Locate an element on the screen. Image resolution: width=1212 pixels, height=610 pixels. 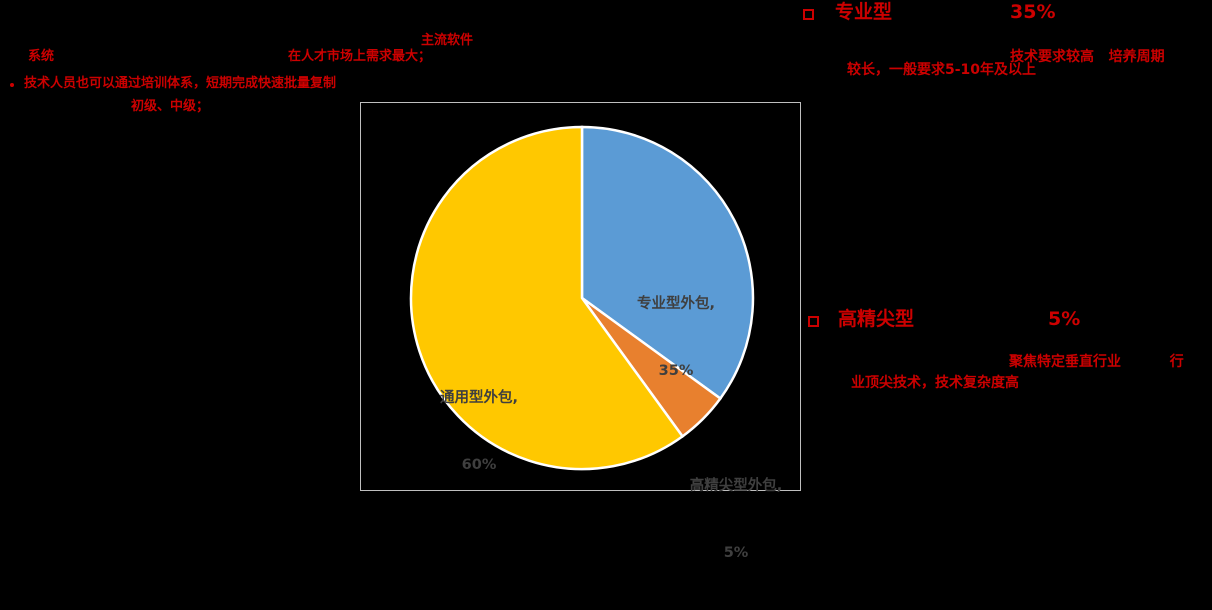
pie-label-professional-name: 专业型外包, is located at coordinates (675, 303).